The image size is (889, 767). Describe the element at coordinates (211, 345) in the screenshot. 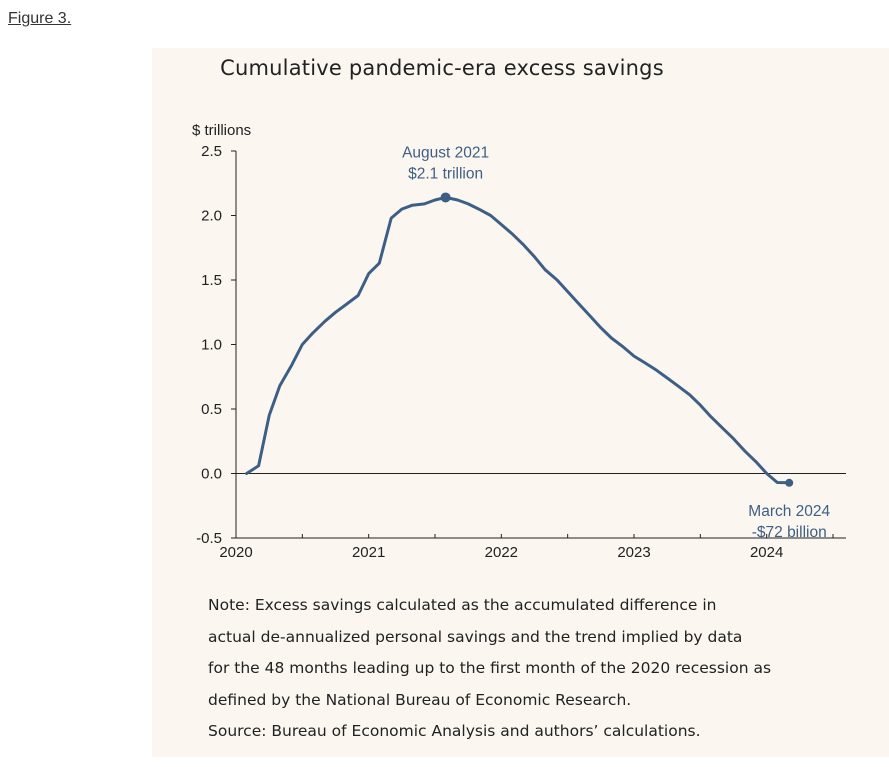

I see `y-tick-label: 1.0` at that location.